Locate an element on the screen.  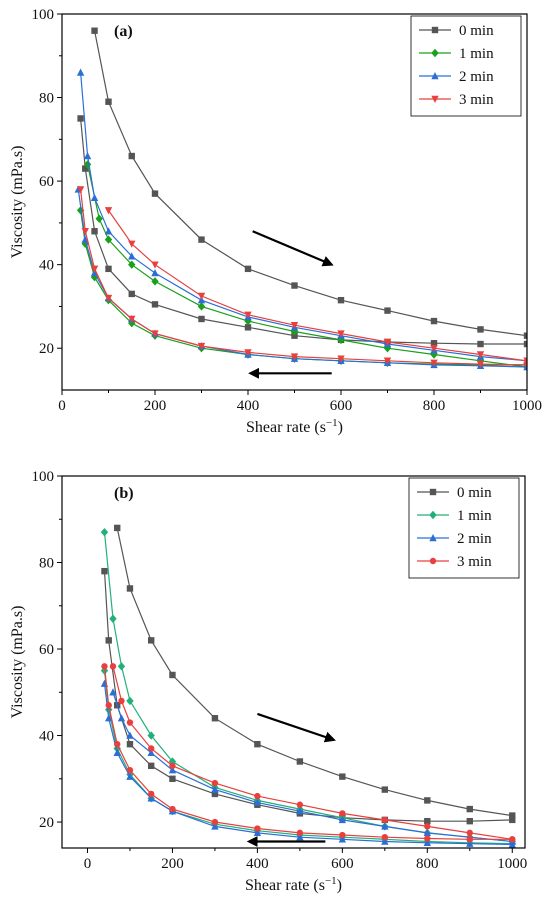
y-tick-label: 80 is located at coordinates (46, 564).